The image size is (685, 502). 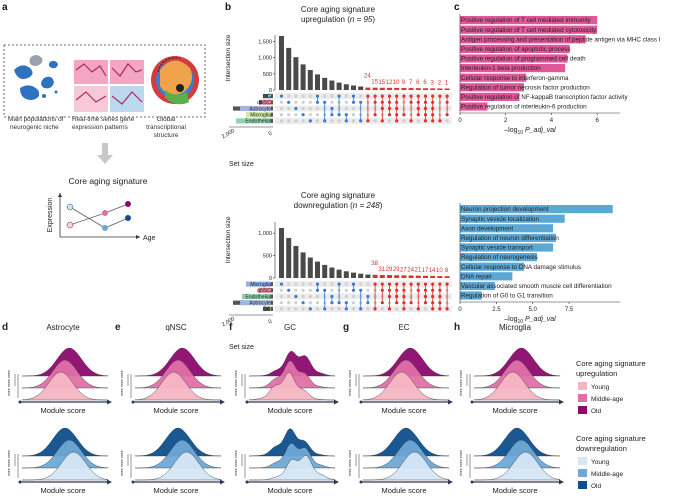 What do you see at coordinates (607, 474) in the screenshot?
I see `legend-down-middle: Middle-age` at bounding box center [607, 474].